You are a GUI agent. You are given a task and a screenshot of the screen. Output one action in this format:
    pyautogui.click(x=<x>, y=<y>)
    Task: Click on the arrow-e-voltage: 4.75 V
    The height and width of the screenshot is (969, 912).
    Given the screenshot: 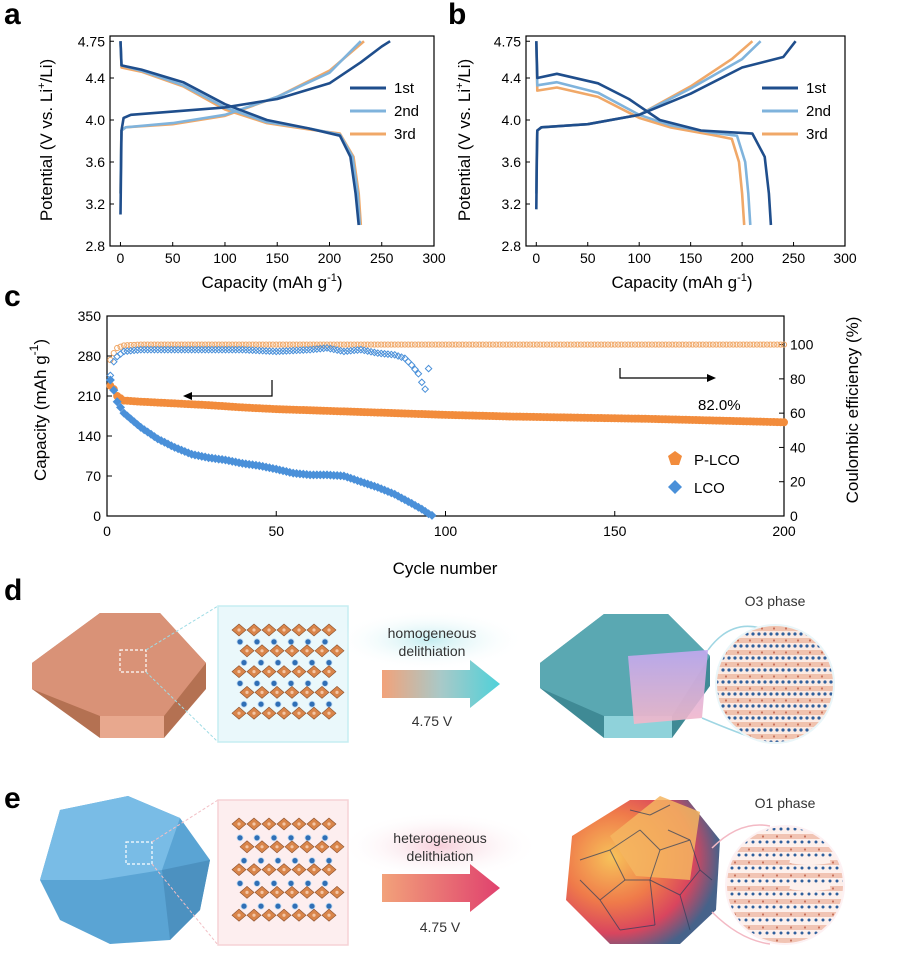 What is the action you would take?
    pyautogui.click(x=440, y=927)
    